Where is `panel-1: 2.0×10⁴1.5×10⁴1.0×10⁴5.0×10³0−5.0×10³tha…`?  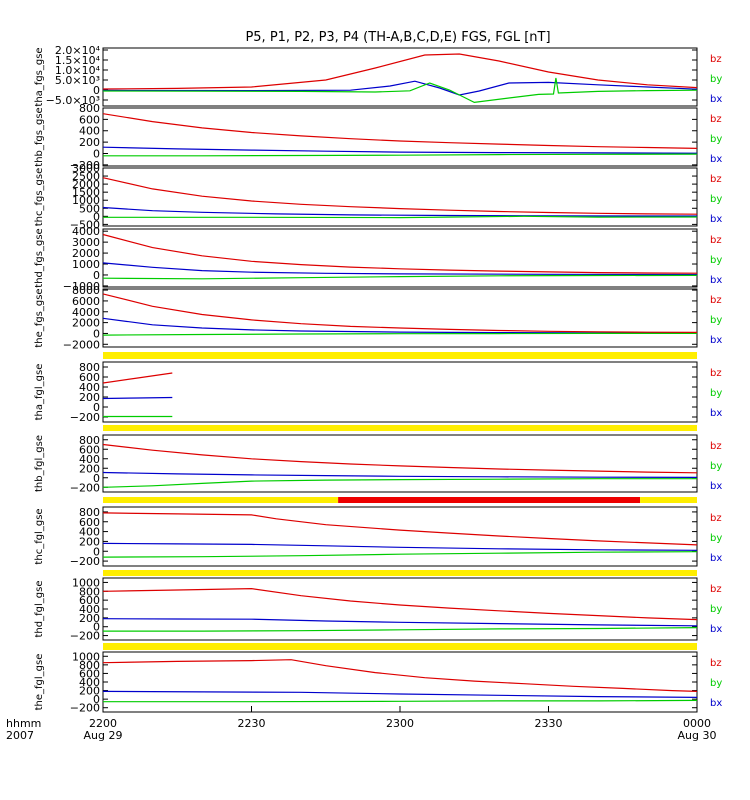 panel-1: 2.0×10⁴1.5×10⁴1.0×10⁴5.0×10³0−5.0×10³tha… is located at coordinates (378, 75).